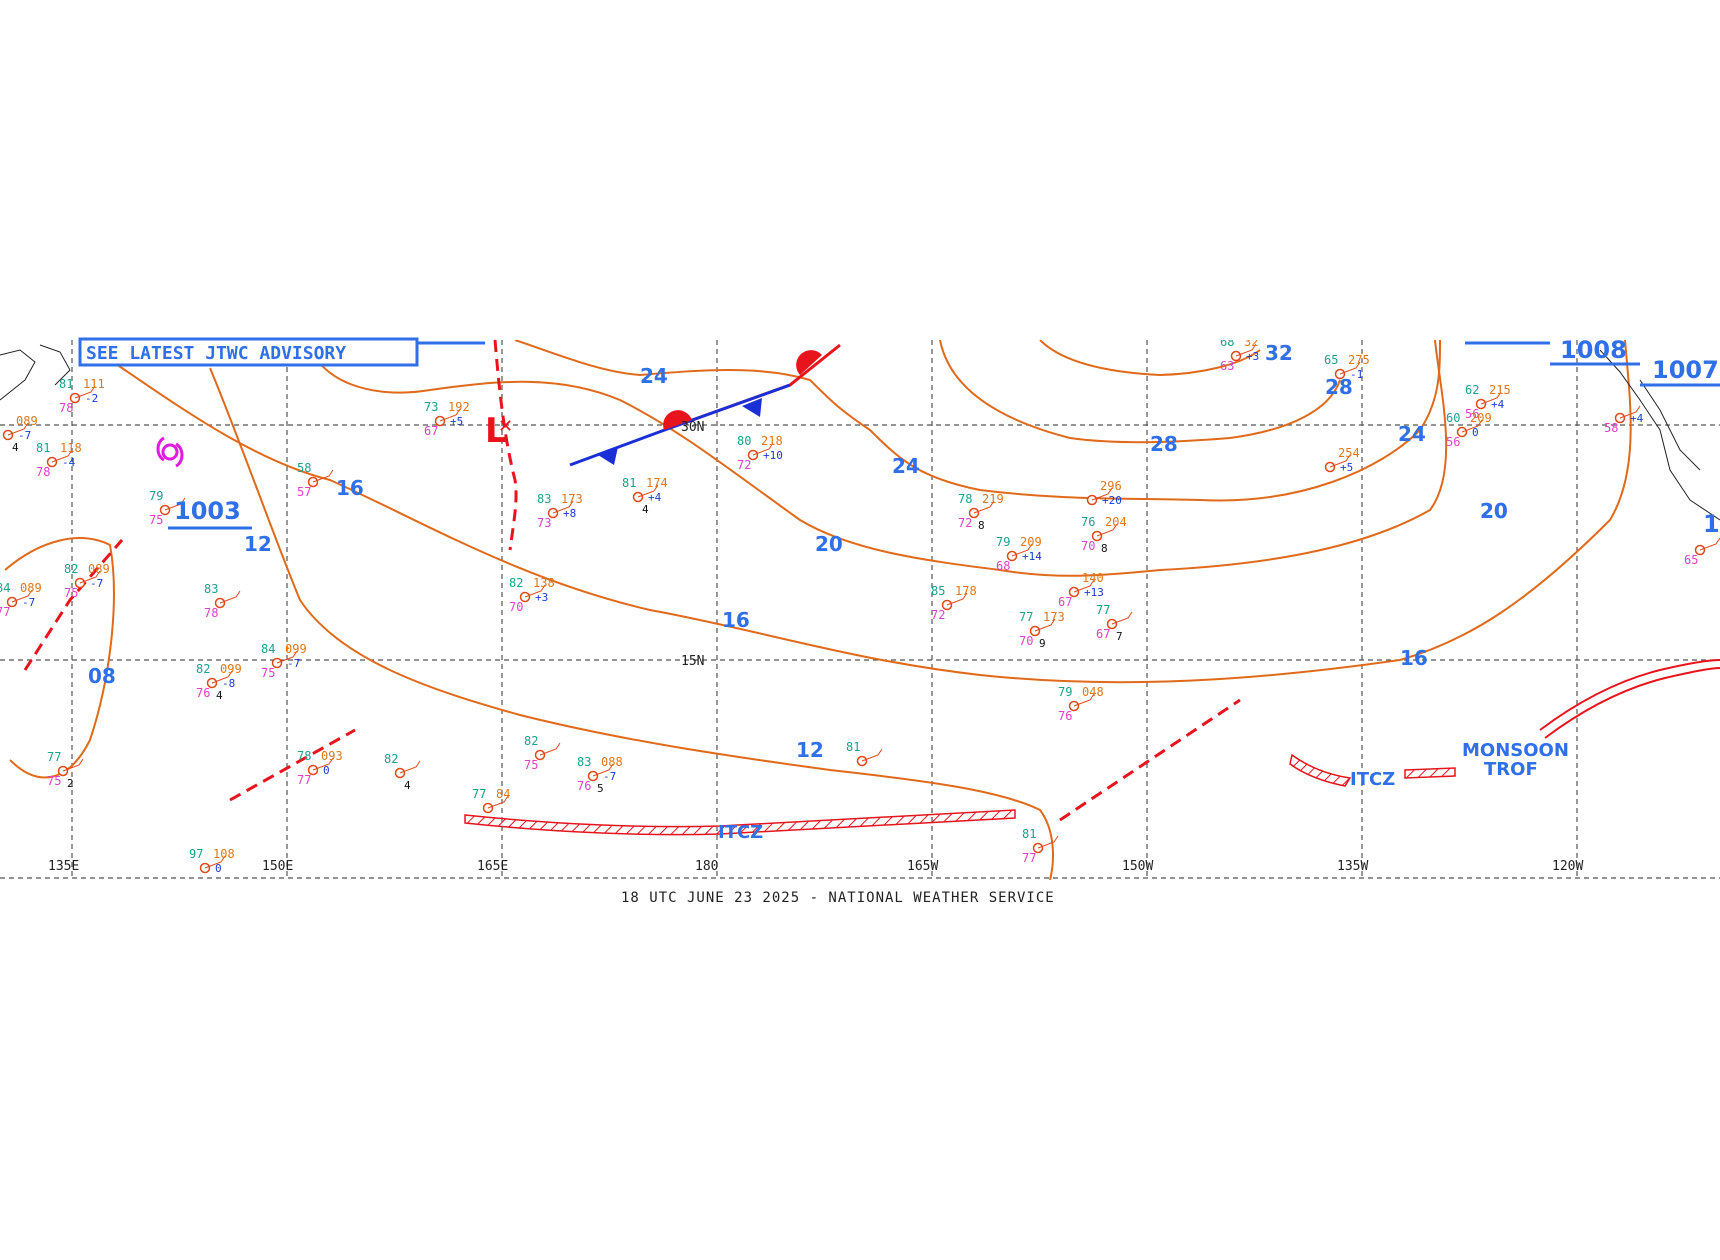 Image resolution: width=1720 pixels, height=1260 pixels. What do you see at coordinates (20, 434) in the screenshot?
I see `station-plot: 089-74` at bounding box center [20, 434].